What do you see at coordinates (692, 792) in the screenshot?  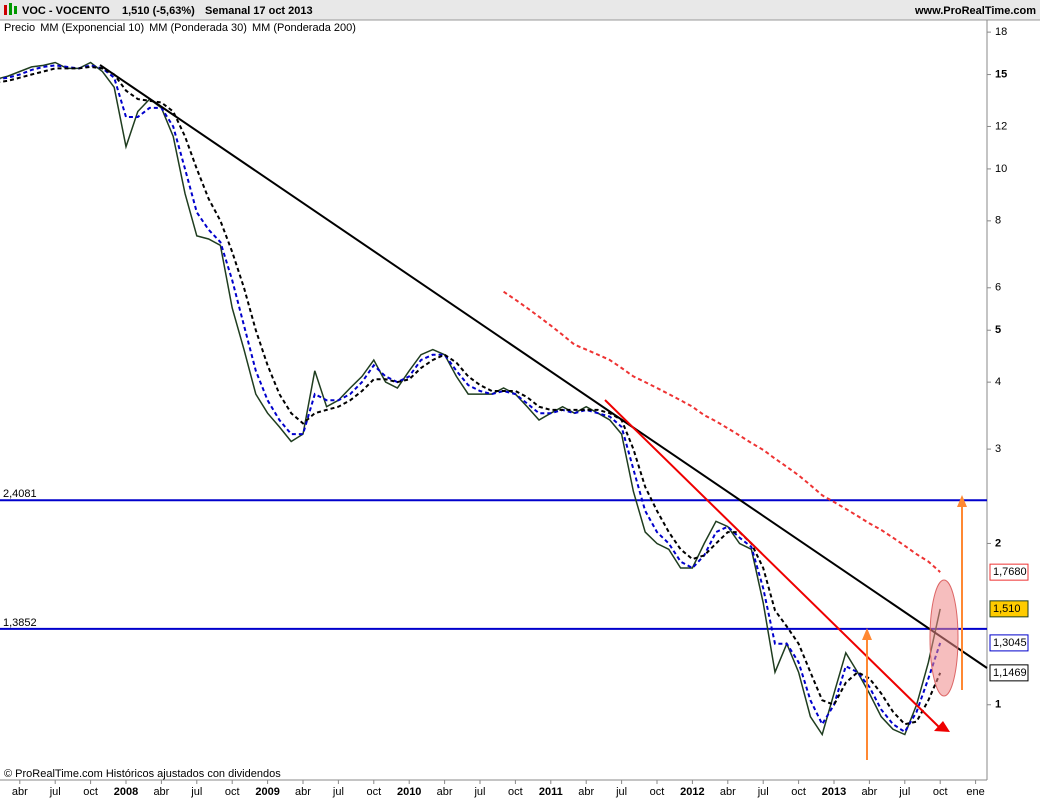 I see `x-tick-label: 2012` at bounding box center [692, 792].